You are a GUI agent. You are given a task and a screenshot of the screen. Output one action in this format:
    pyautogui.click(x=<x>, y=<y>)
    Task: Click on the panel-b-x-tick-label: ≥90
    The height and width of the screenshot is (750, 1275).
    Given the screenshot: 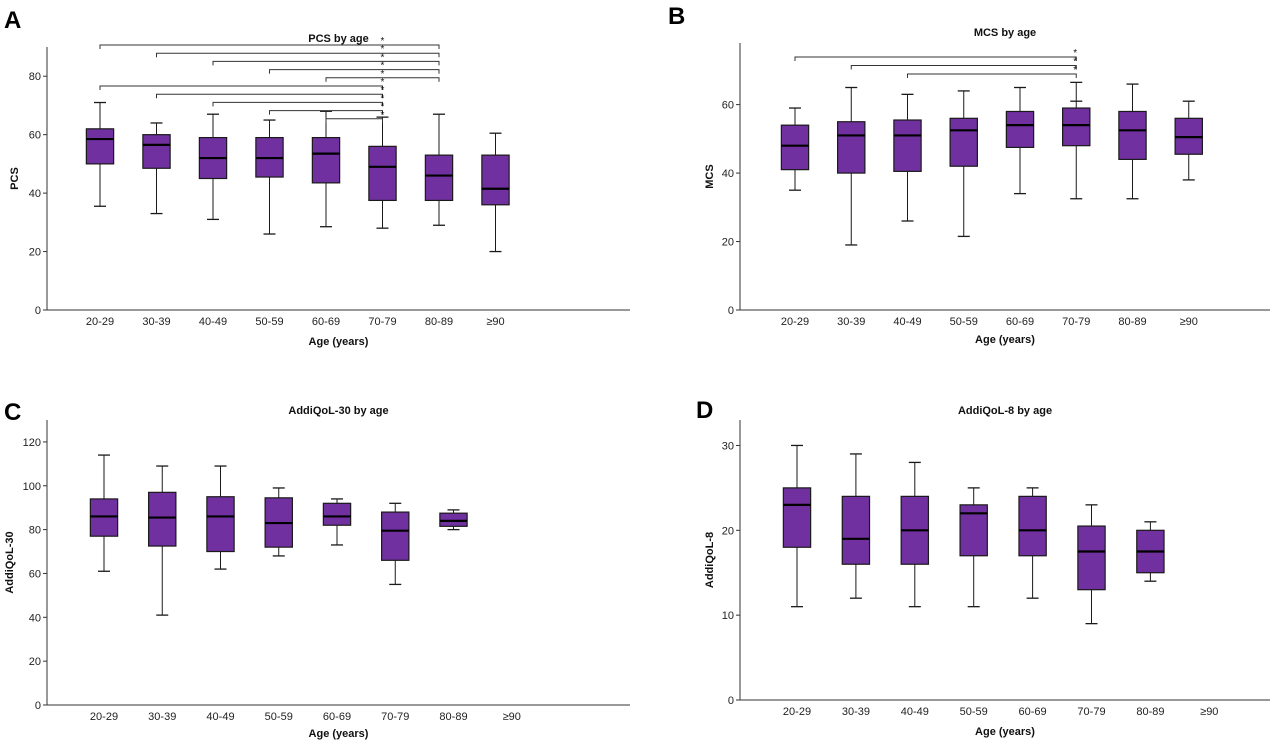 What is the action you would take?
    pyautogui.click(x=1189, y=322)
    